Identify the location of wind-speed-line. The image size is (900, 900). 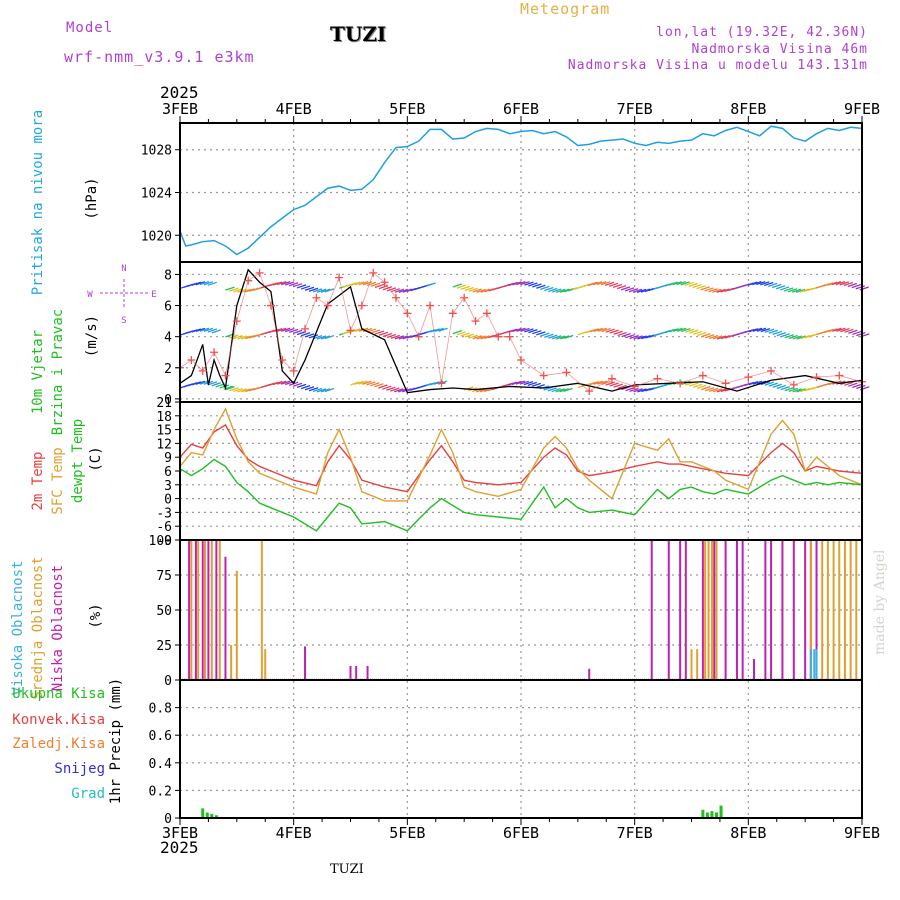
(521, 331).